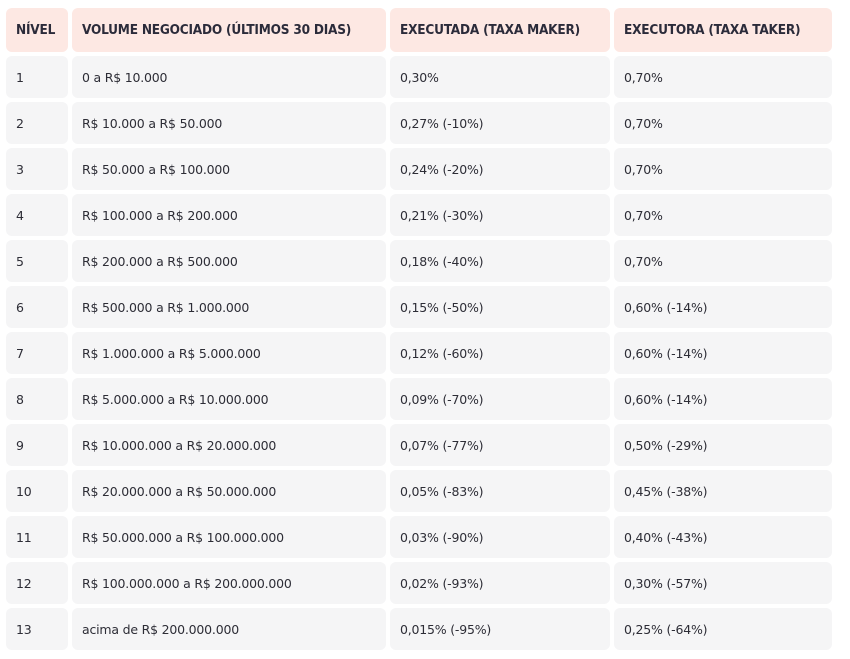  What do you see at coordinates (37, 215) in the screenshot?
I see `cell-level: 4` at bounding box center [37, 215].